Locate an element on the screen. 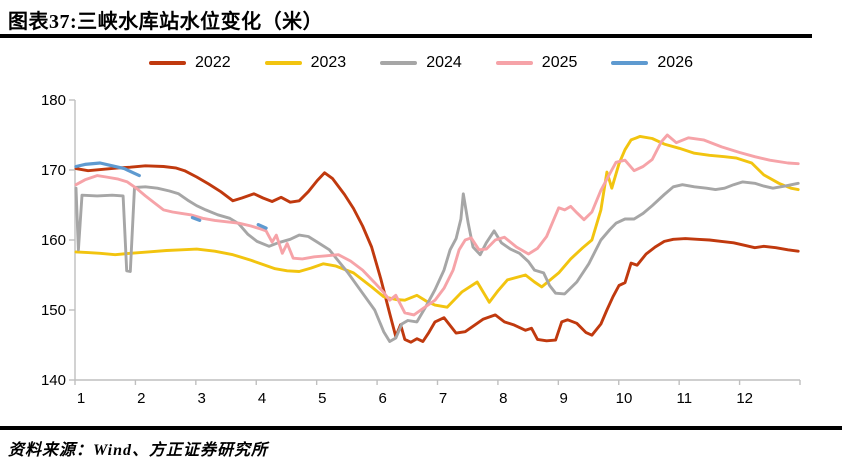 This screenshot has width=842, height=464. y-axis-label: 180 is located at coordinates (53, 100).